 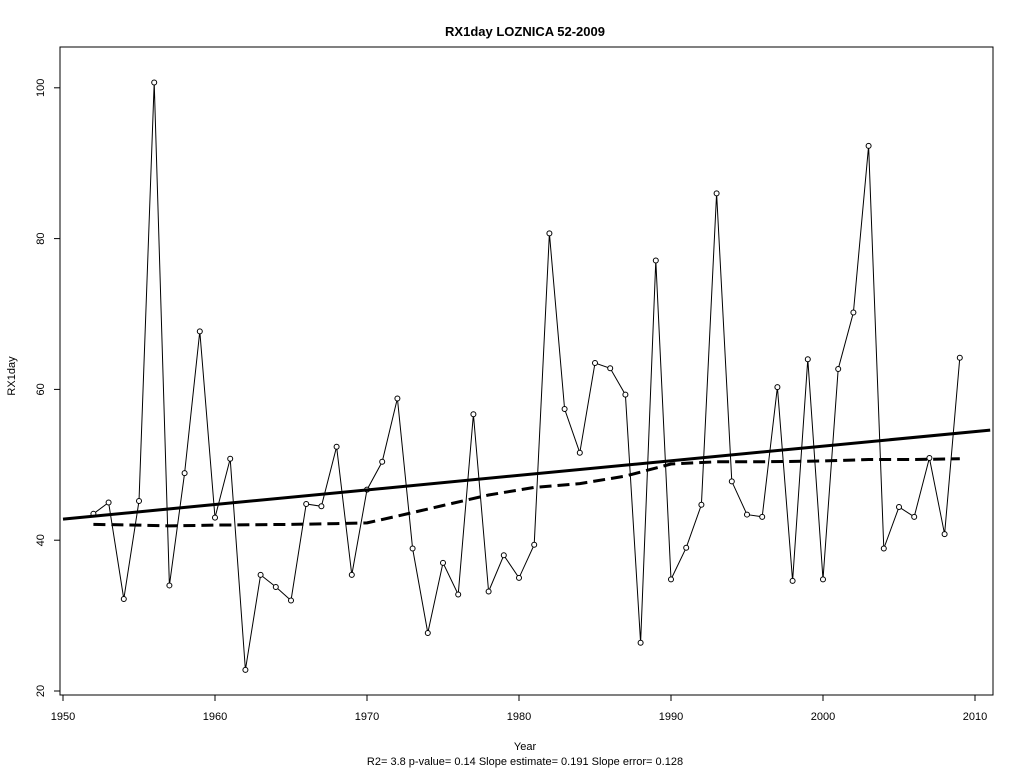 What do you see at coordinates (792, 580) in the screenshot?
I see `data-point-1998` at bounding box center [792, 580].